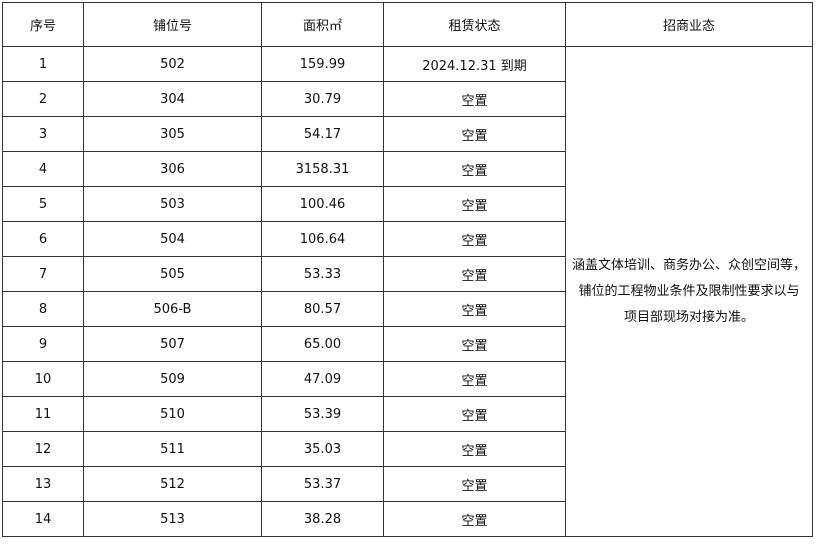  I want to click on row-number: 1, so click(43, 64).